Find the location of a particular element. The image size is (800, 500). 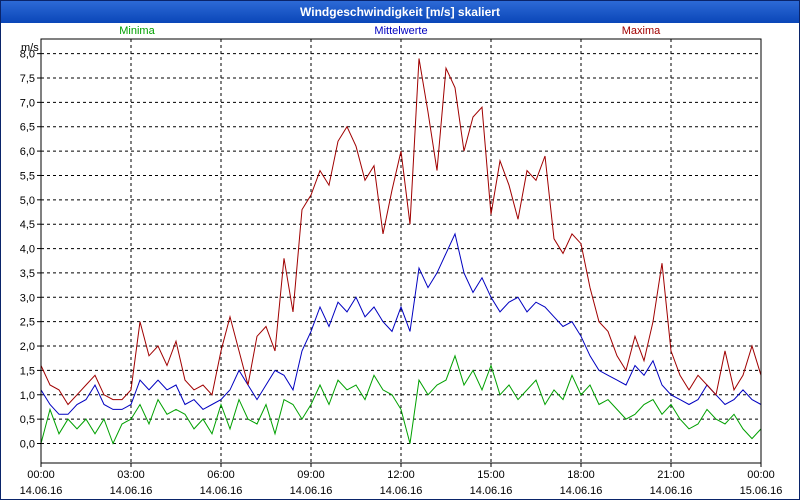

y-tick-label: 0,0 is located at coordinates (27, 445).